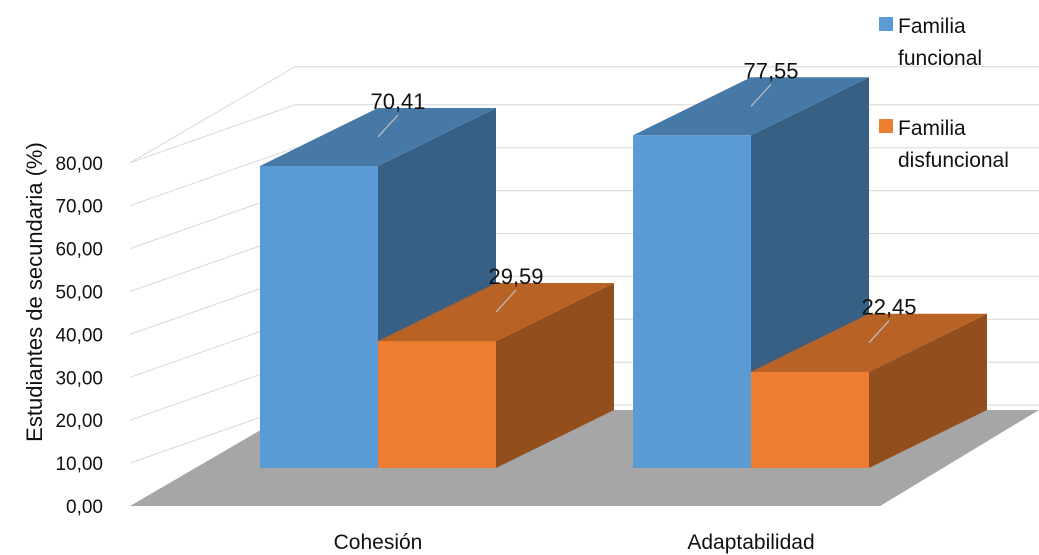  I want to click on data-label: 29,59, so click(515, 276).